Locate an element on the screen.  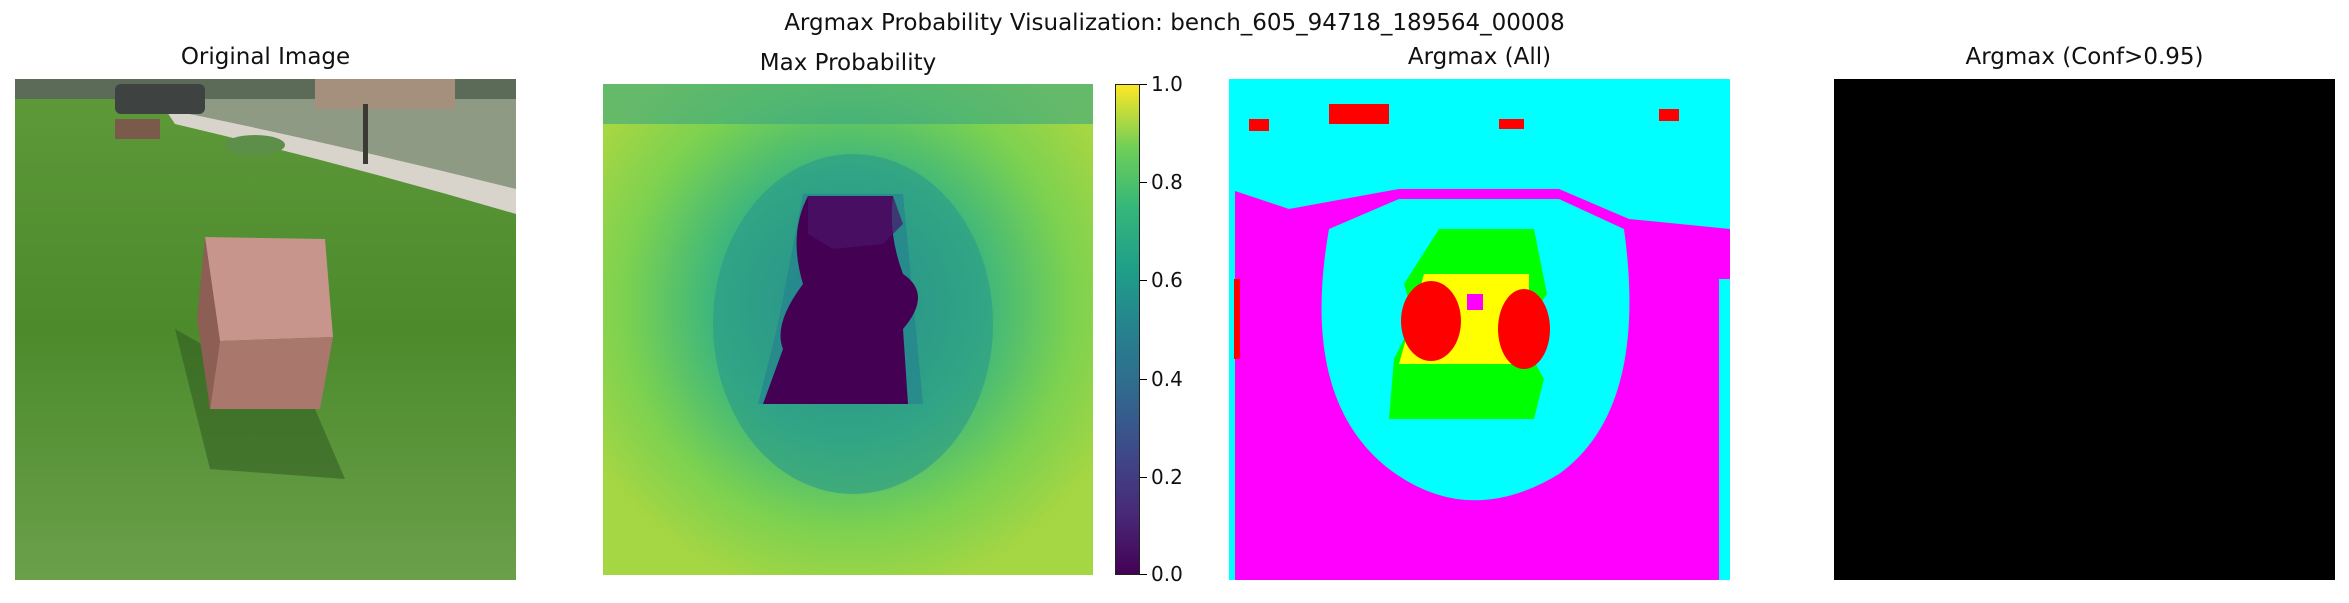
argmax-all-title: Argmax (All) is located at coordinates (1479, 57).